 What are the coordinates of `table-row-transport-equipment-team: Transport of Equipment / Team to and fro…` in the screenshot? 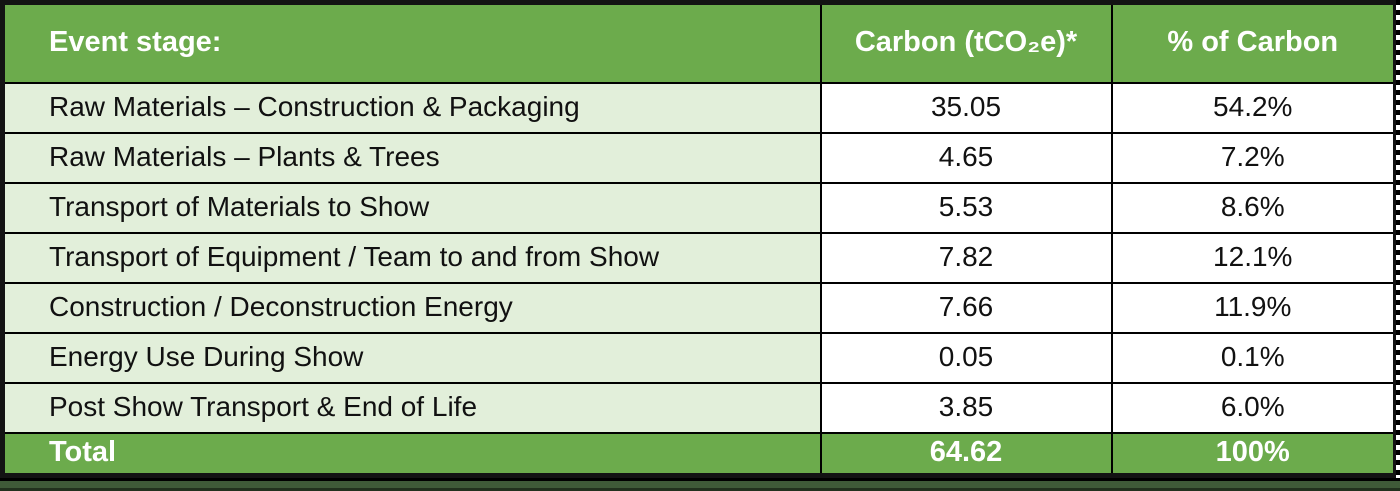 It's located at (699, 257).